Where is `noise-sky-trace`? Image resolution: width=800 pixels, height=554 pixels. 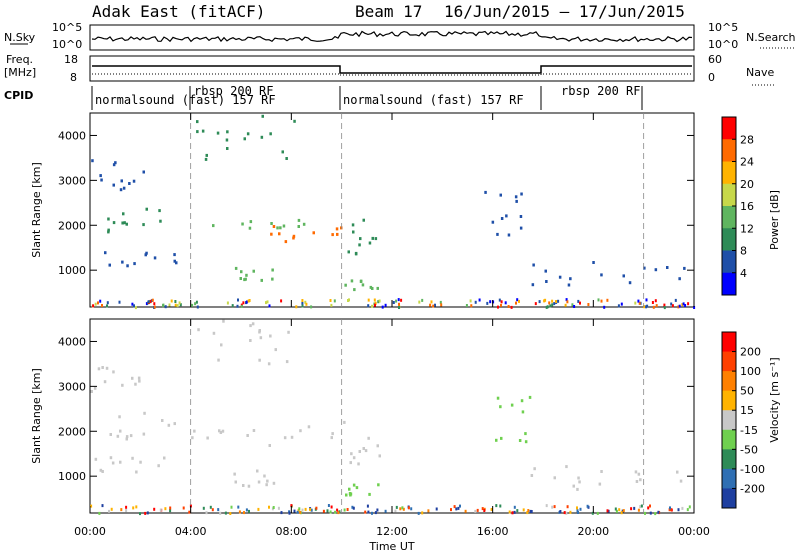 noise-sky-trace is located at coordinates (392, 36).